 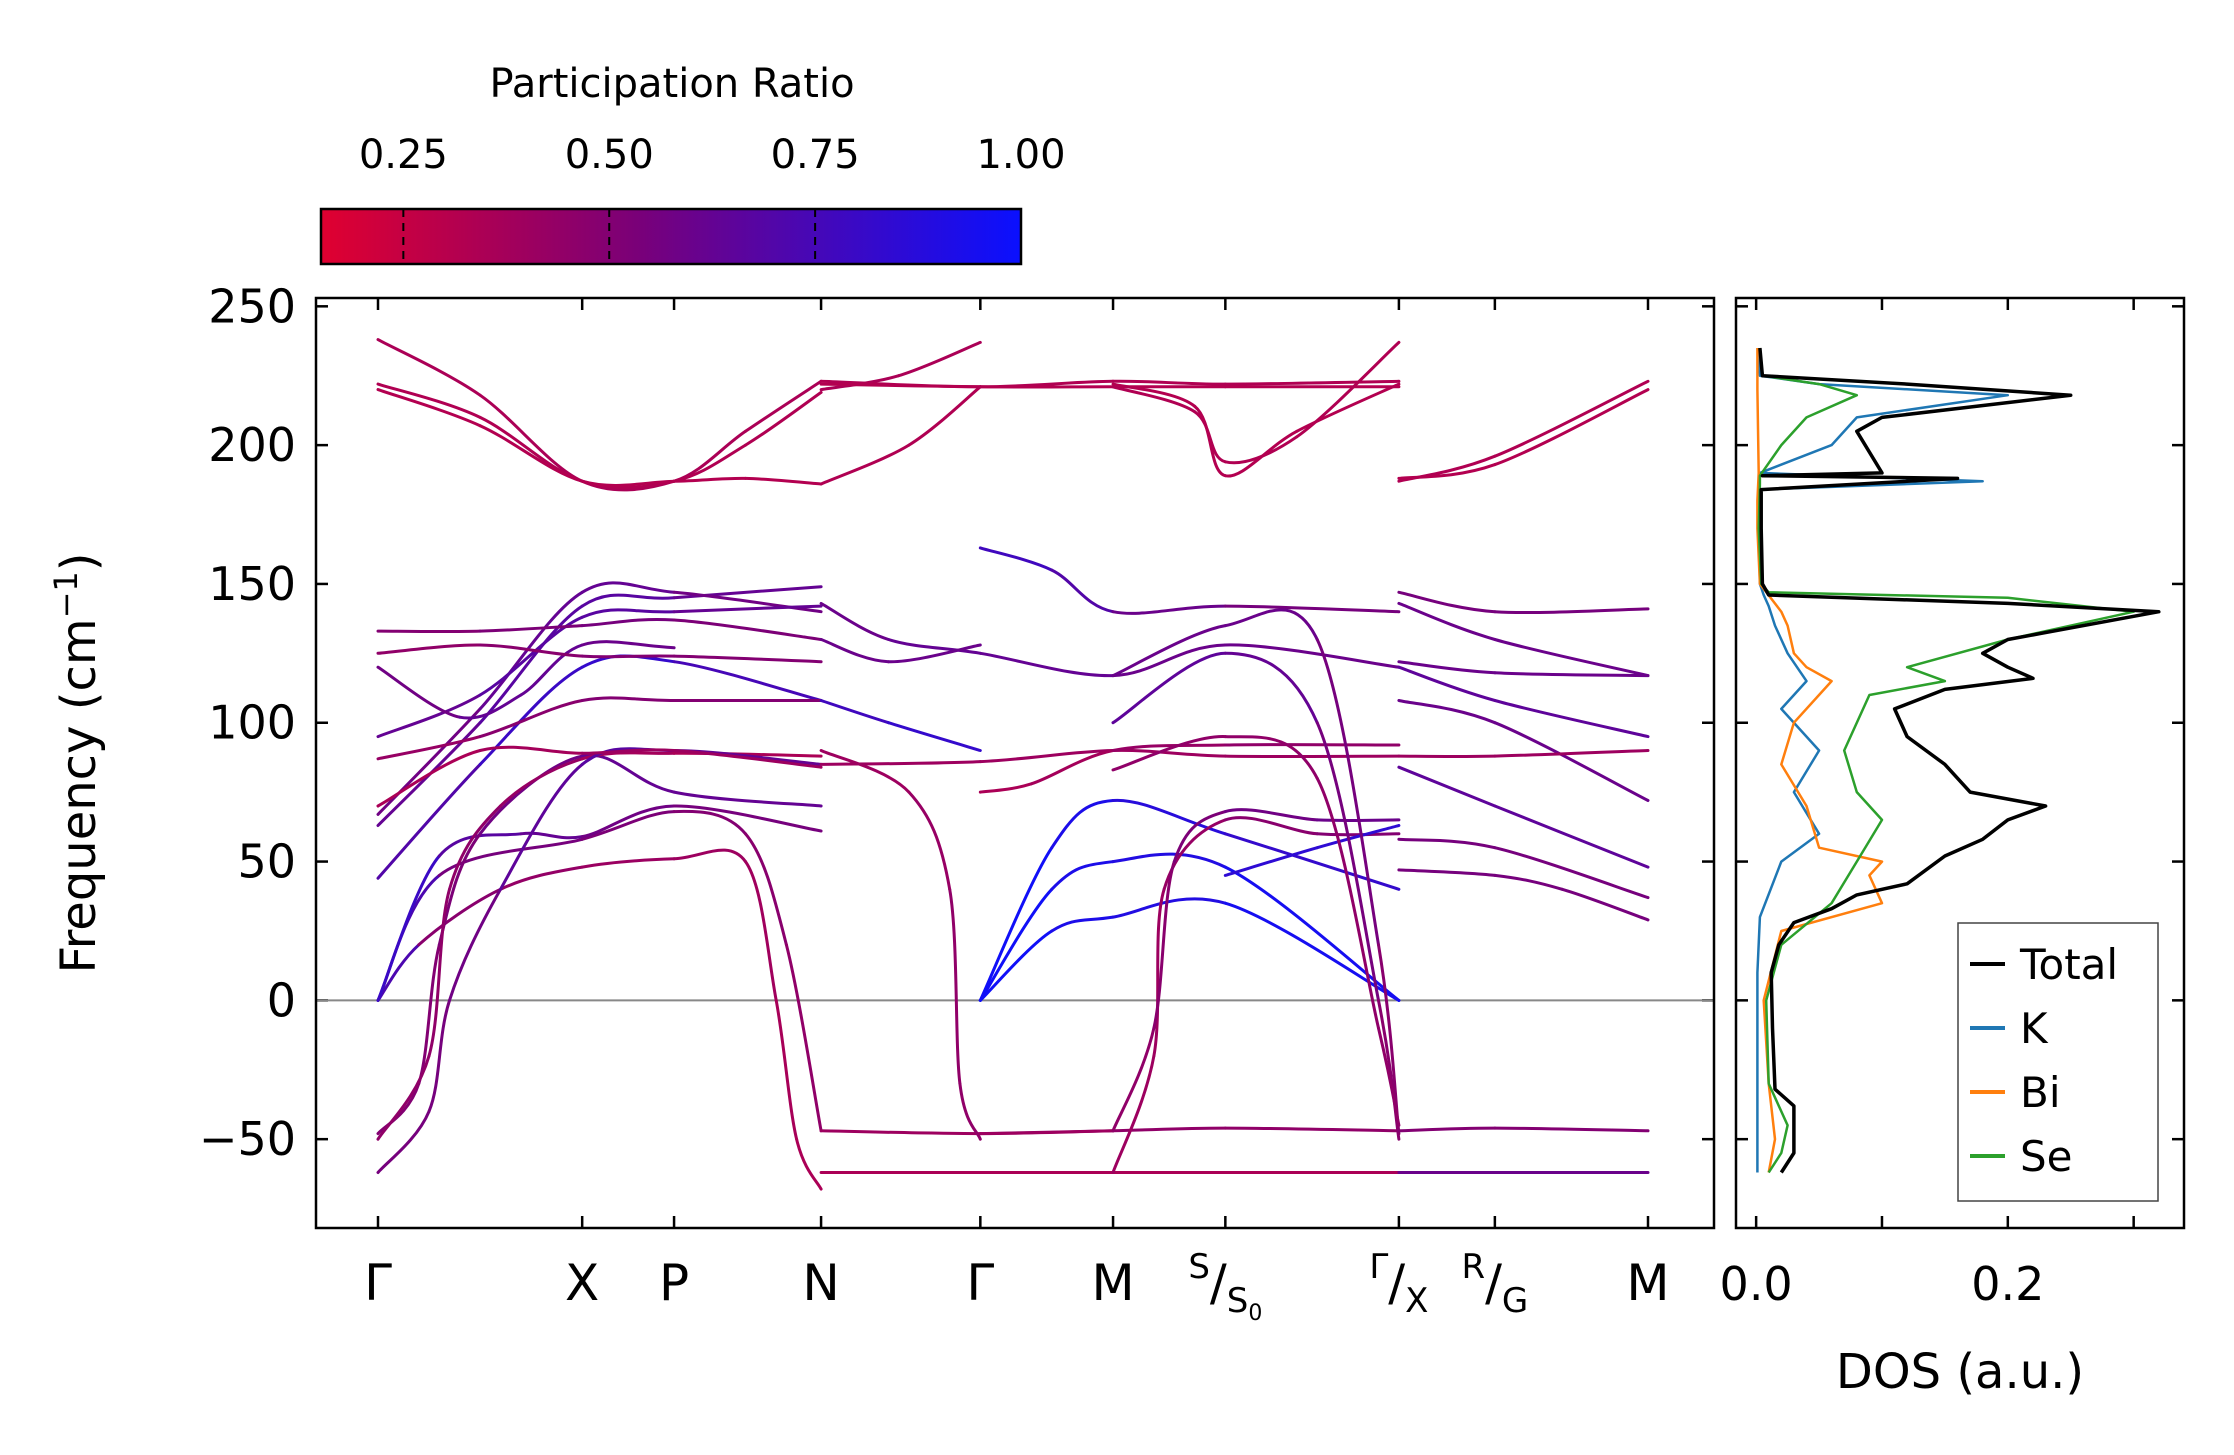 What do you see at coordinates (79, 795) in the screenshot?
I see `ylabel-main: Frequency (cm` at bounding box center [79, 795].